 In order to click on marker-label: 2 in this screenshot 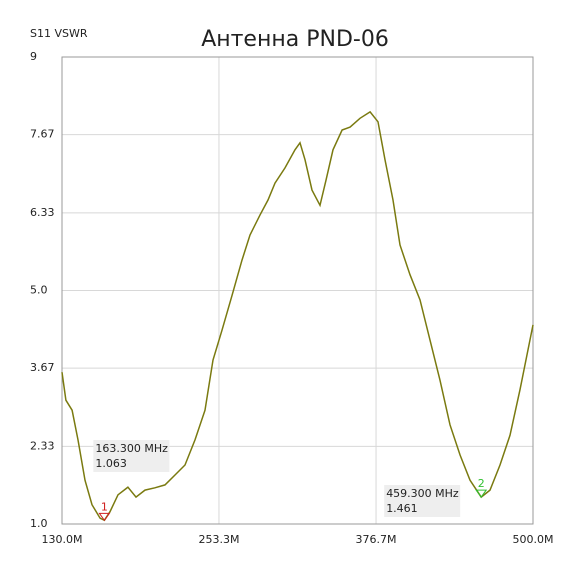, I will do `click(481, 483)`.